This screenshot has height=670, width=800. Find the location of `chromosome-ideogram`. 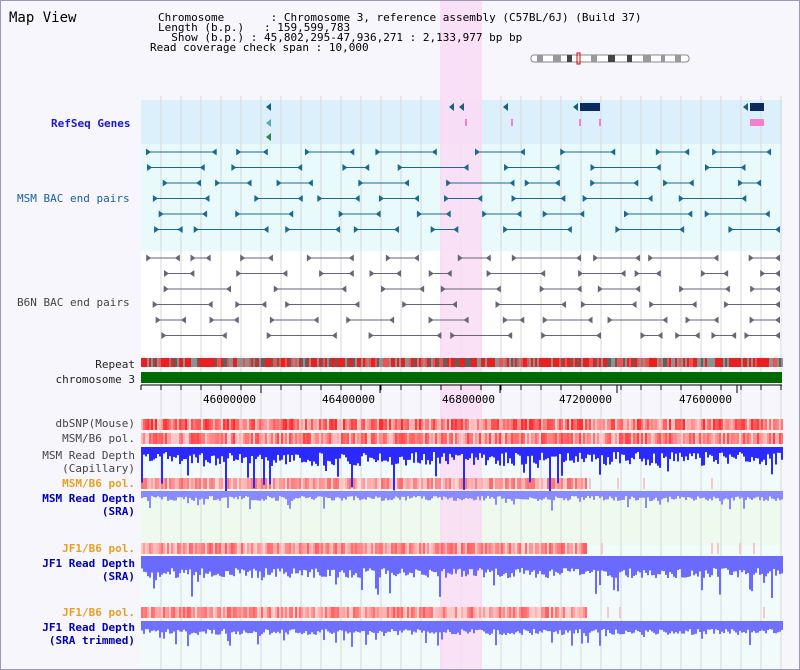

chromosome-ideogram is located at coordinates (610, 58).